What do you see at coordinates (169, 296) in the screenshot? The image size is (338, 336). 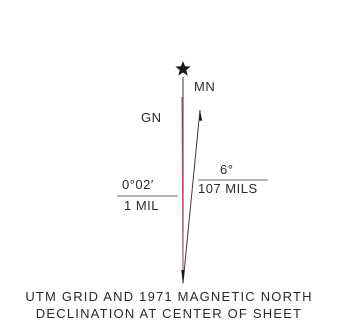 I see `caption-line-1: UTM GRID AND 1971 MAGNETIC NORTH` at bounding box center [169, 296].